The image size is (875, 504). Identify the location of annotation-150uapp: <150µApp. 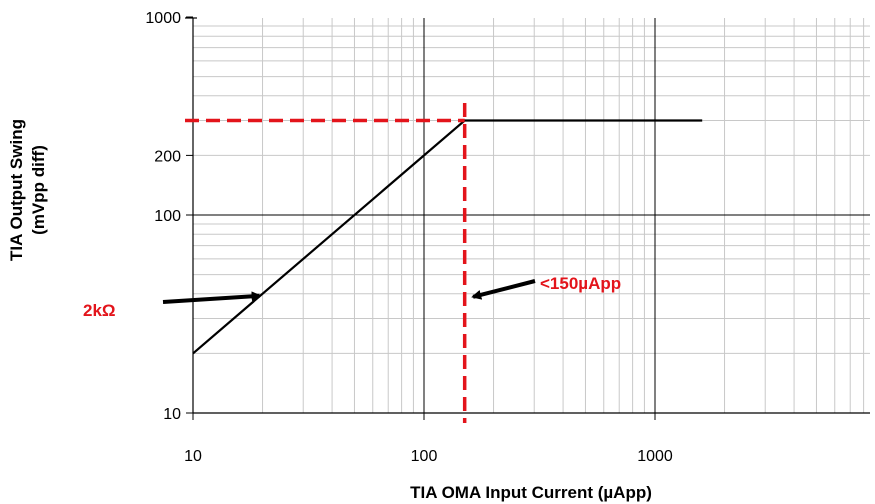
(580, 283).